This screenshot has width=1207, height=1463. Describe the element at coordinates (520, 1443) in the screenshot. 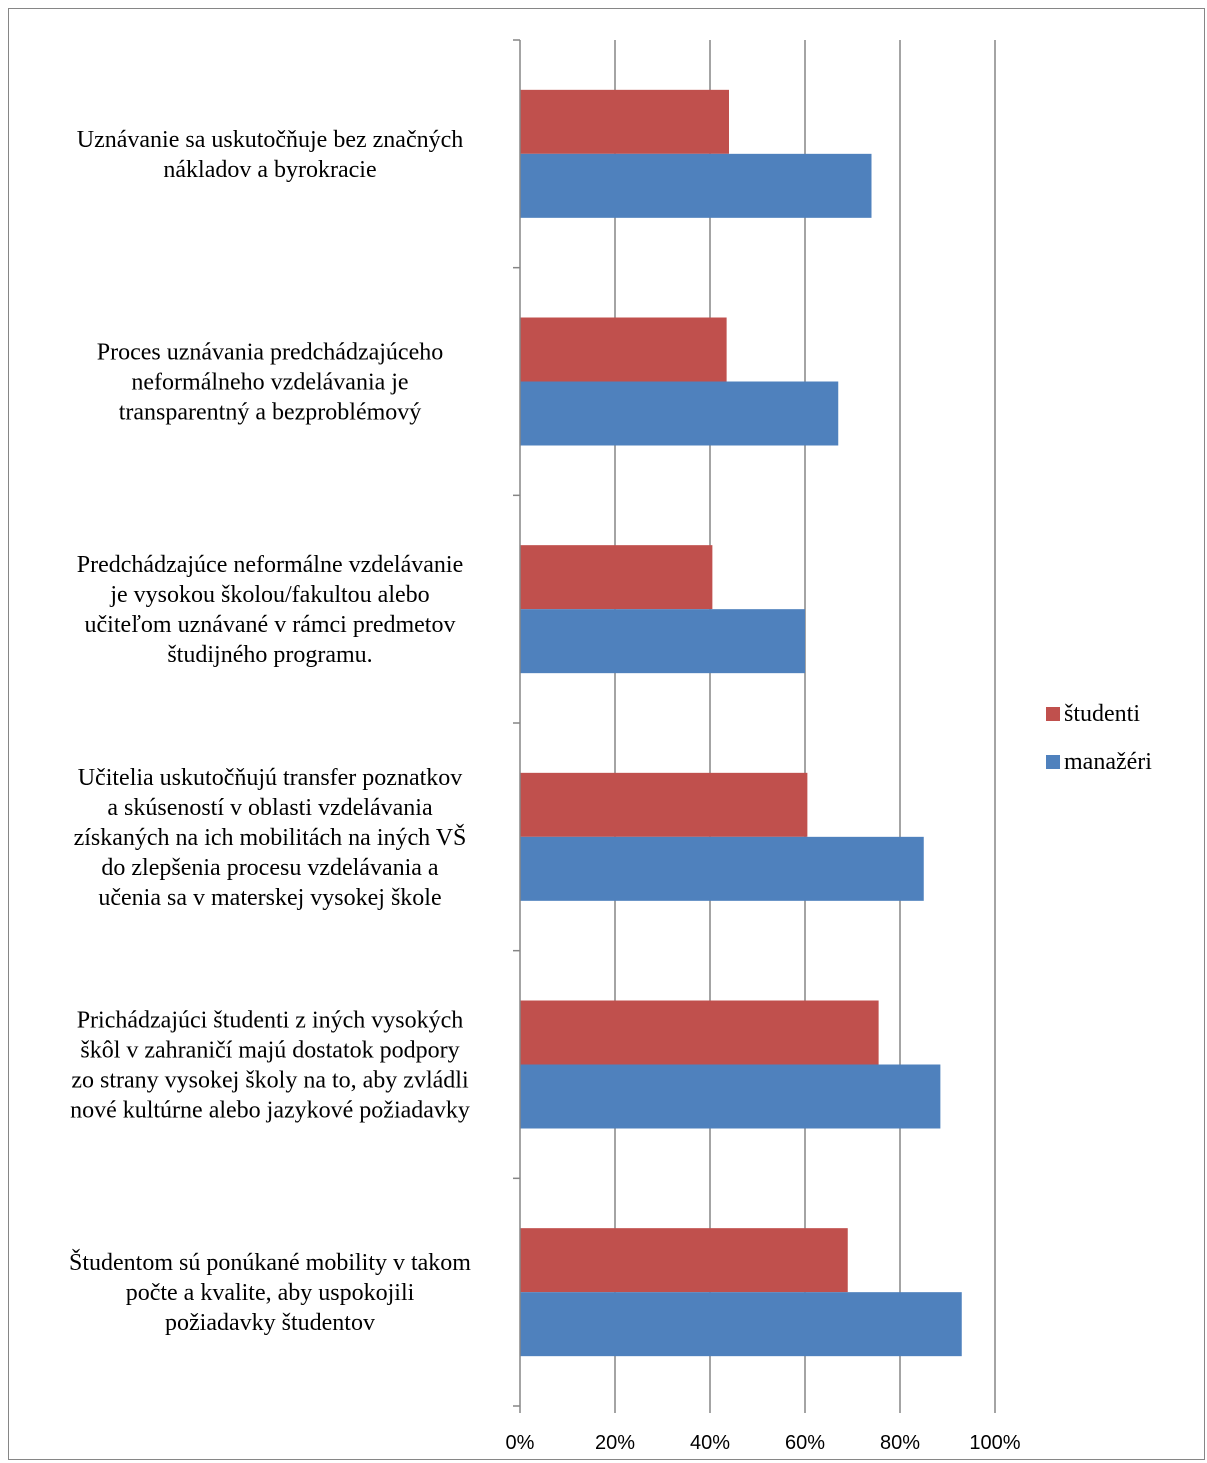

I see `x-tick-label-0: 0%` at that location.